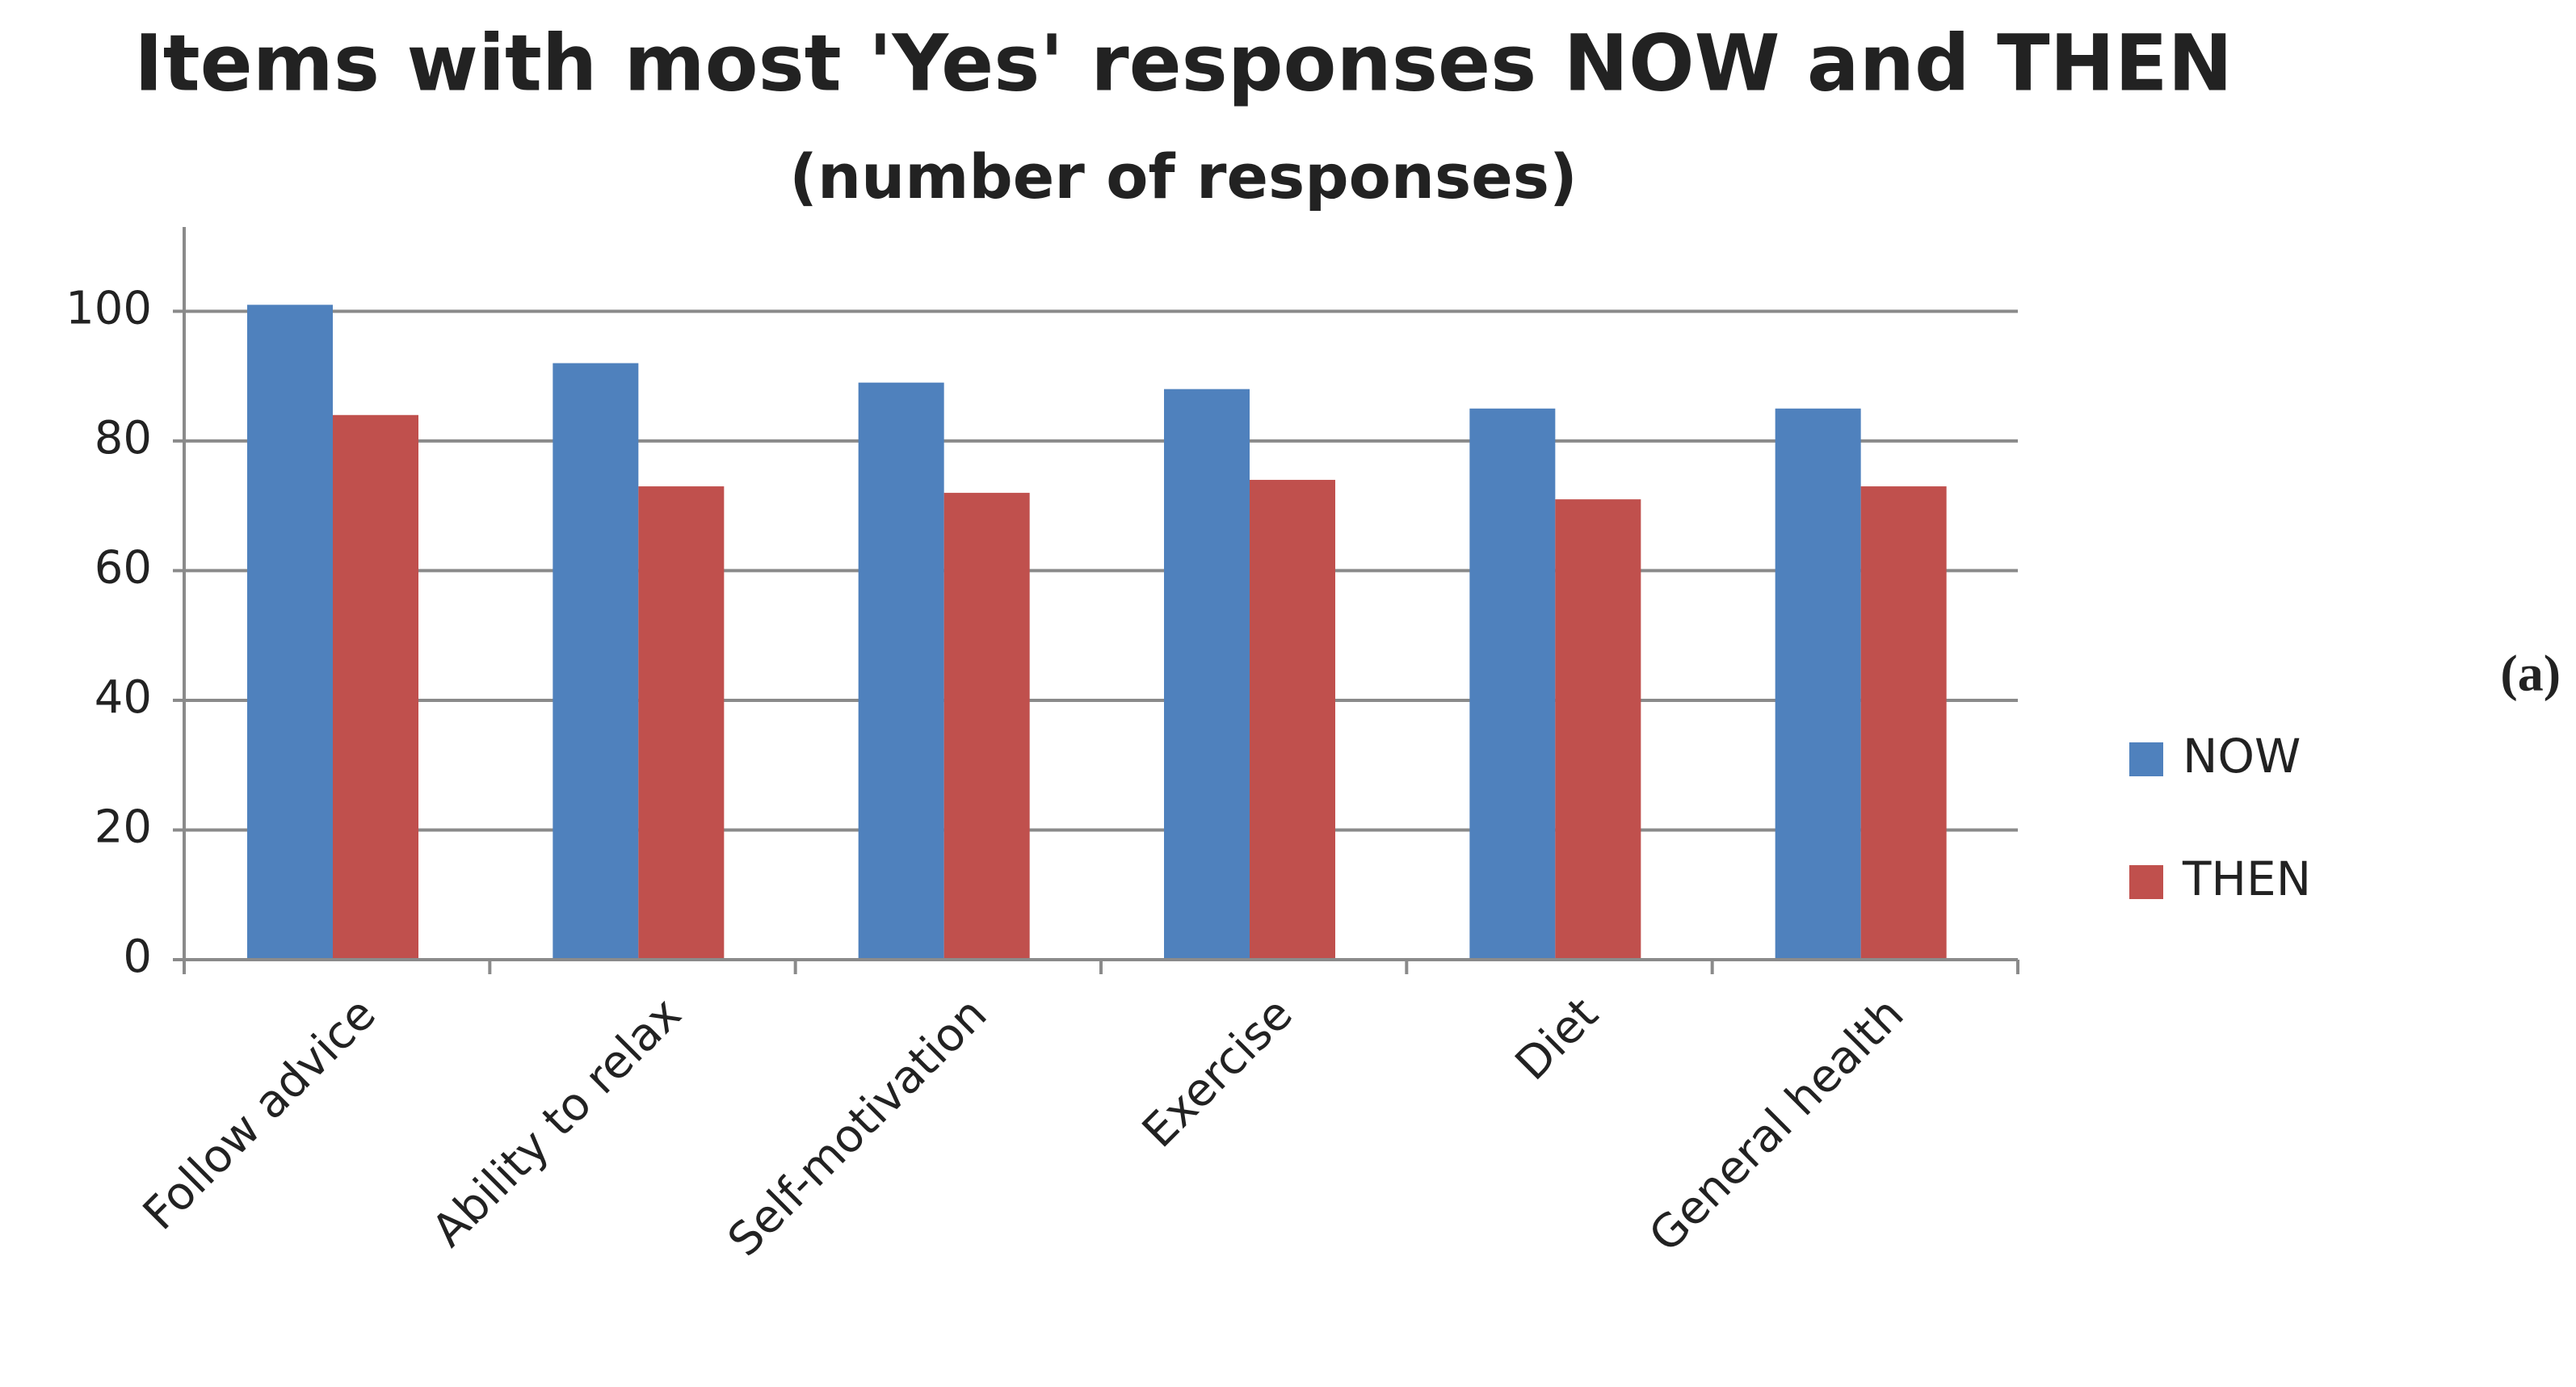  I want to click on y-tick-label: 100, so click(108, 308).